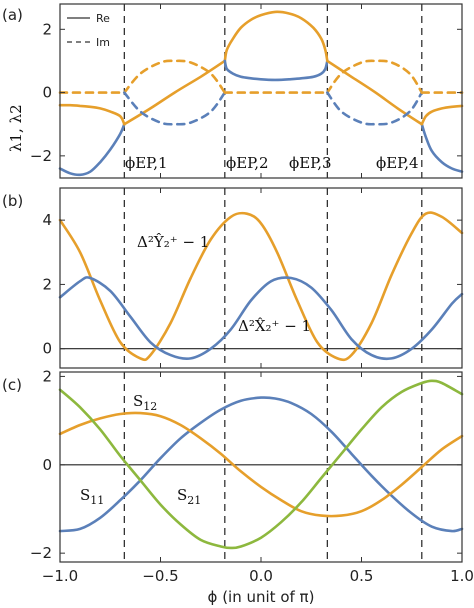 This screenshot has width=474, height=608. I want to click on legend-re-label: Re, so click(103, 18).